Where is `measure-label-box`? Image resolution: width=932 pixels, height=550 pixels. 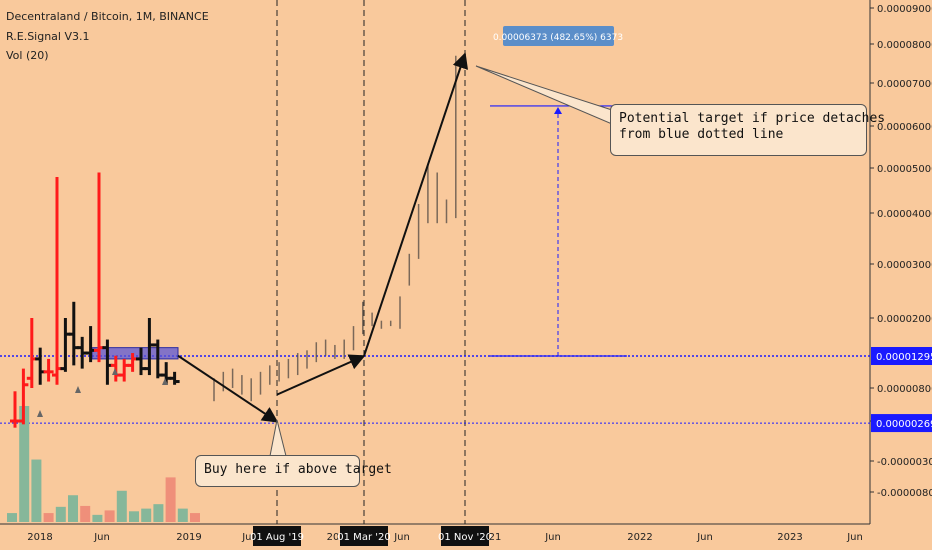 measure-label-box is located at coordinates (558, 36).